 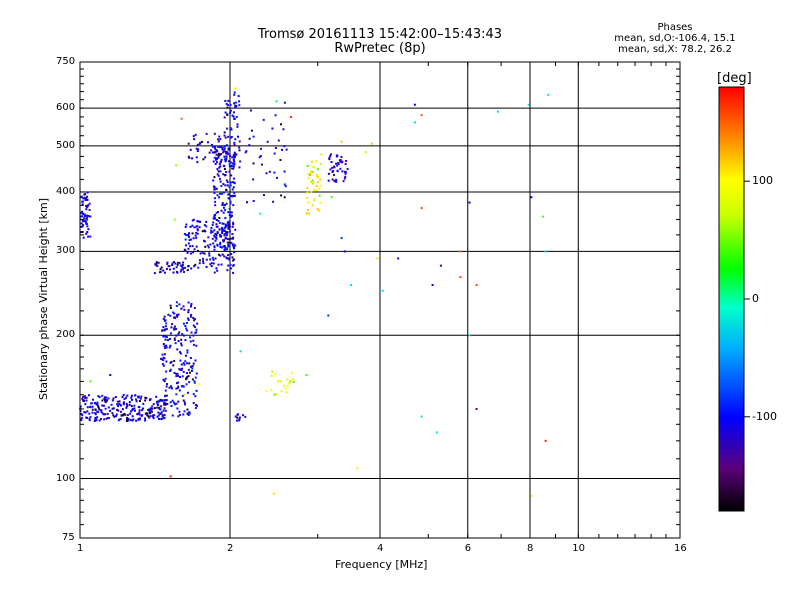 What do you see at coordinates (66, 335) in the screenshot?
I see `y-tick-label: 200` at bounding box center [66, 335].